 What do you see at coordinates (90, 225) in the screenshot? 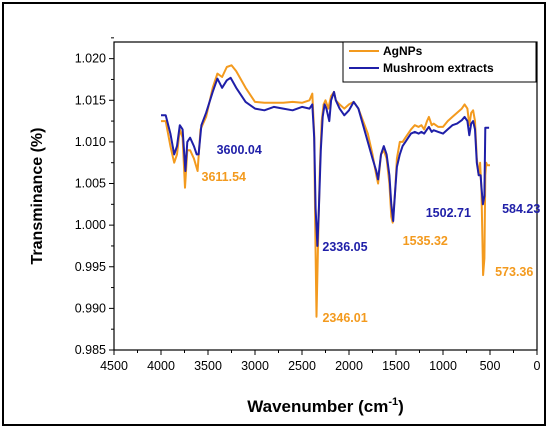
I see `y-tick-label: 1.000` at bounding box center [90, 225].